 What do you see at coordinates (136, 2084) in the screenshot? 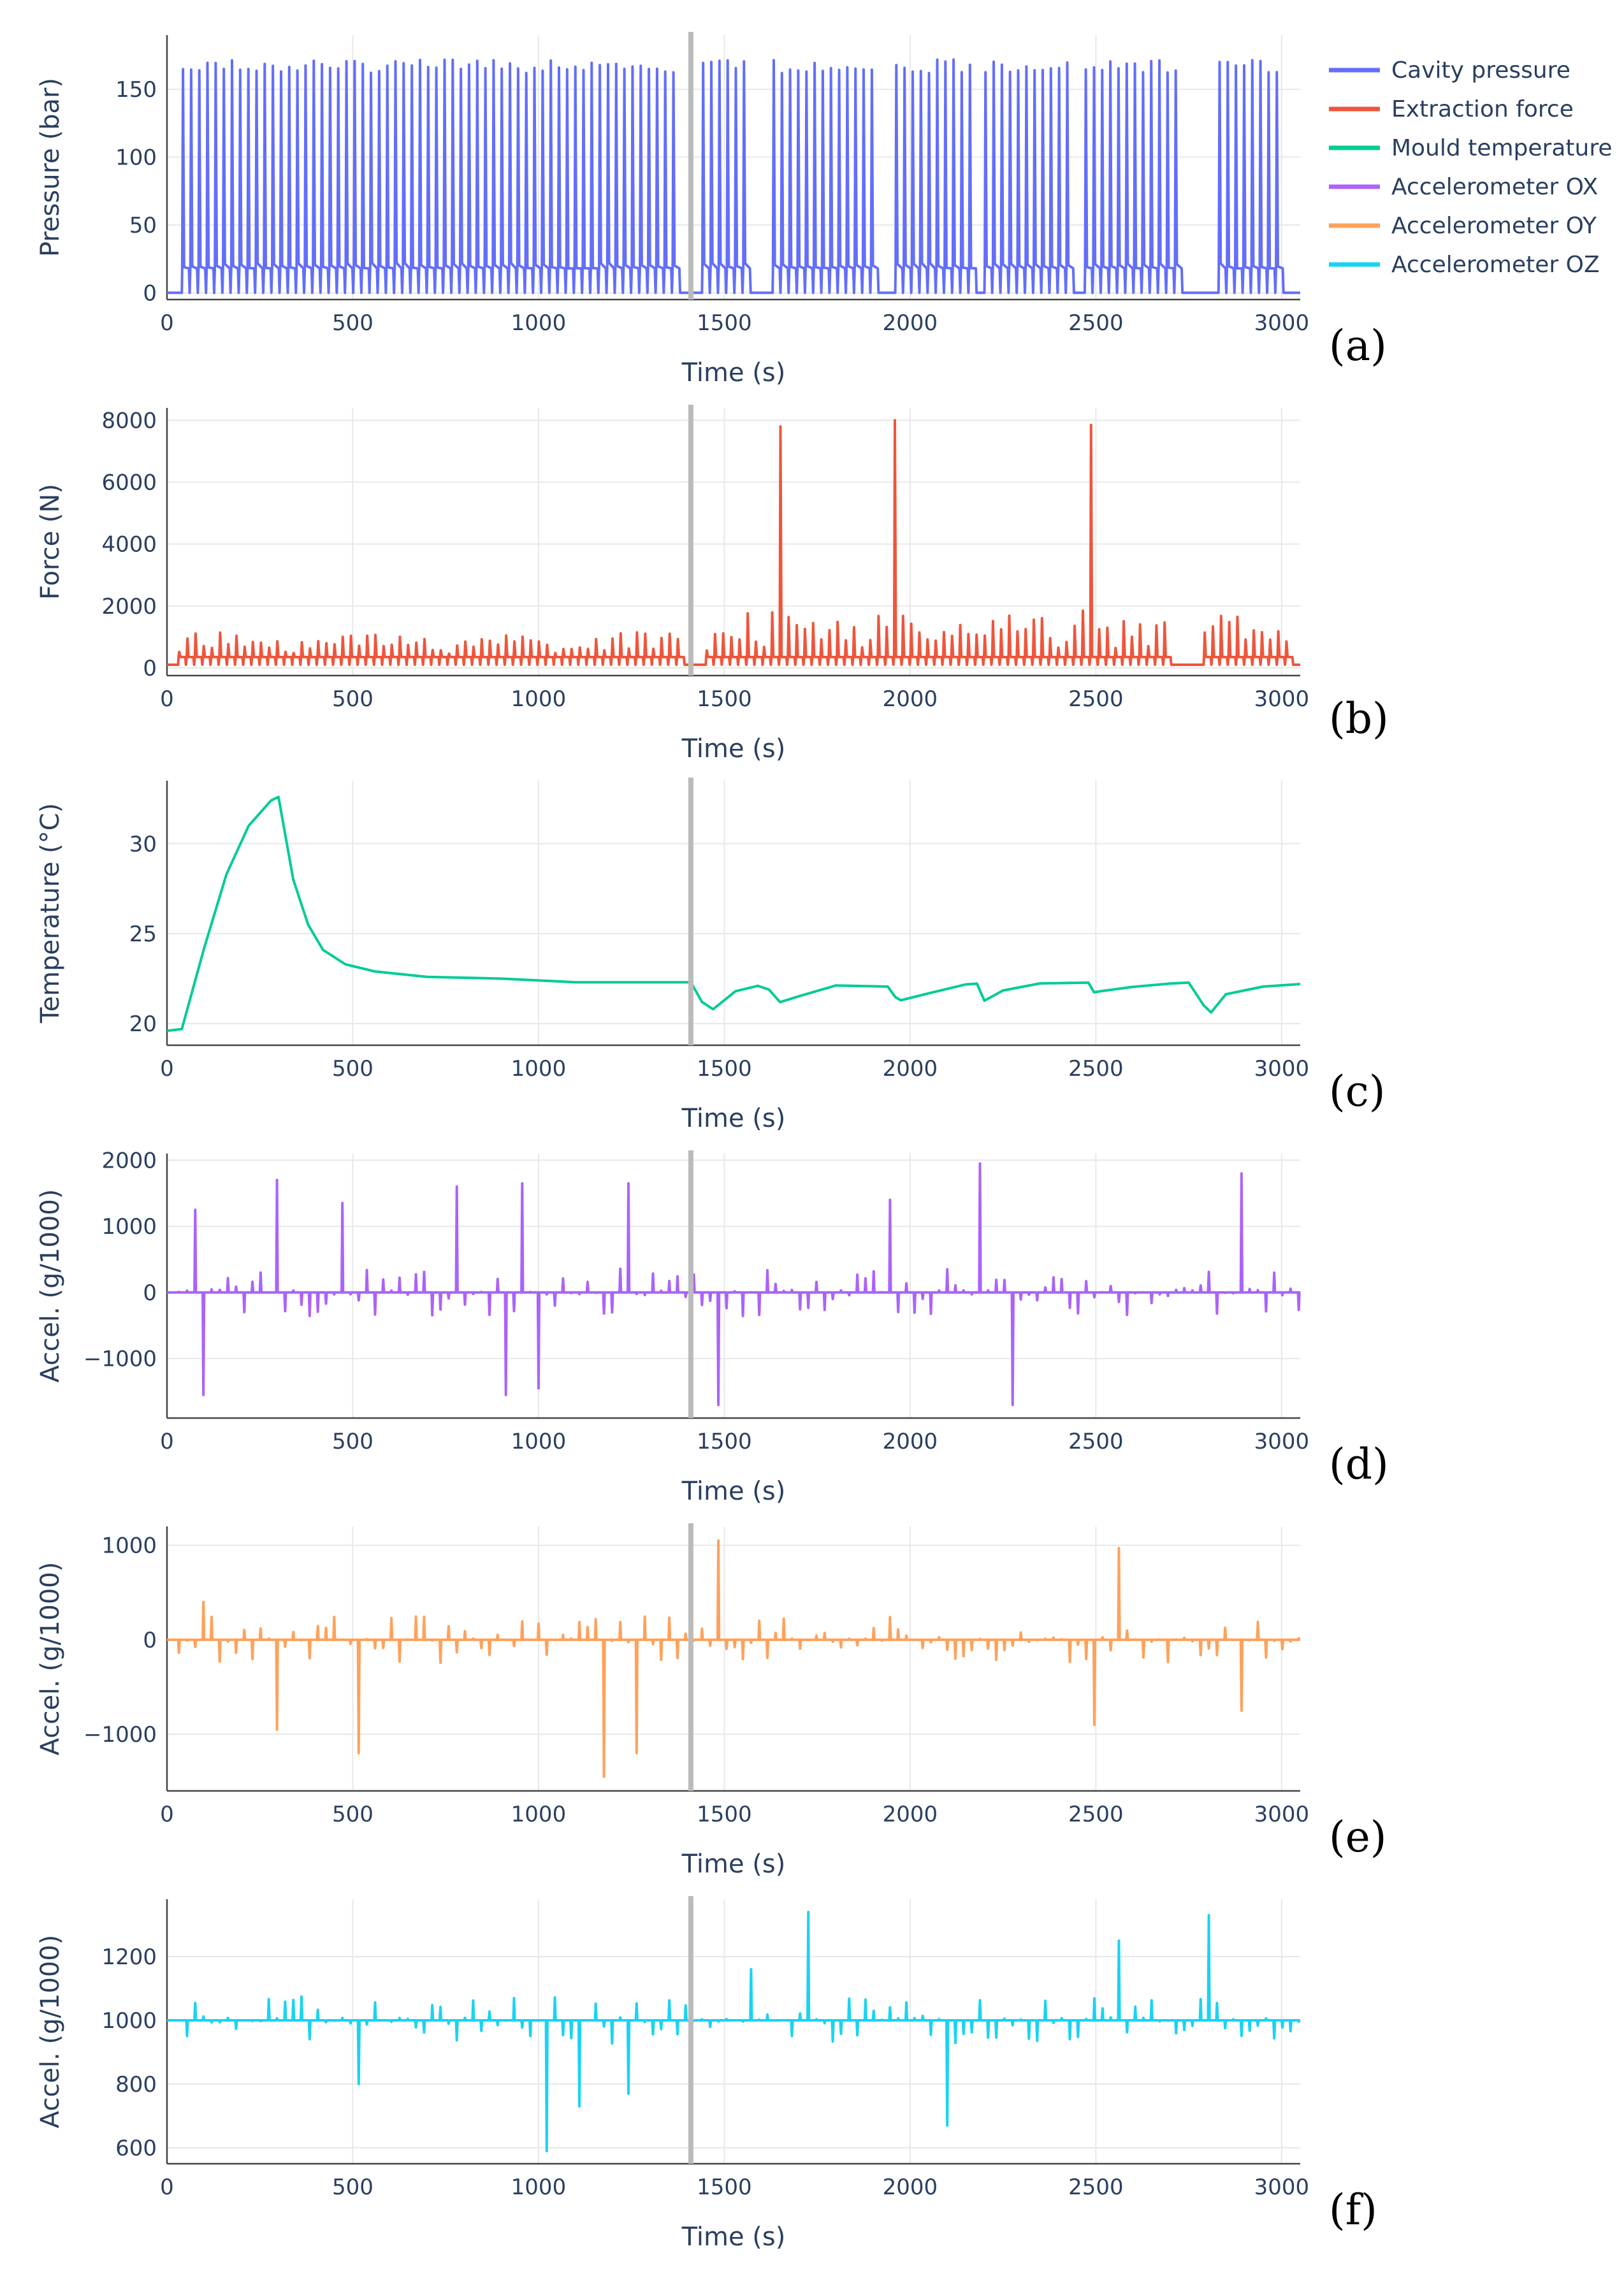
I see `y-tick-label: 800` at bounding box center [136, 2084].